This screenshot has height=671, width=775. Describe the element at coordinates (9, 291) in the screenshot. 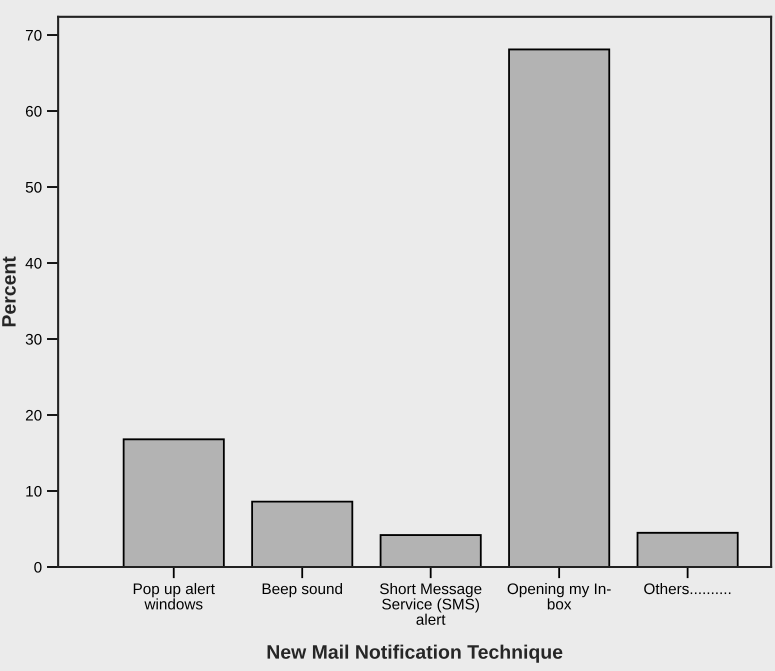

I see `y-axis-title: Percent` at that location.